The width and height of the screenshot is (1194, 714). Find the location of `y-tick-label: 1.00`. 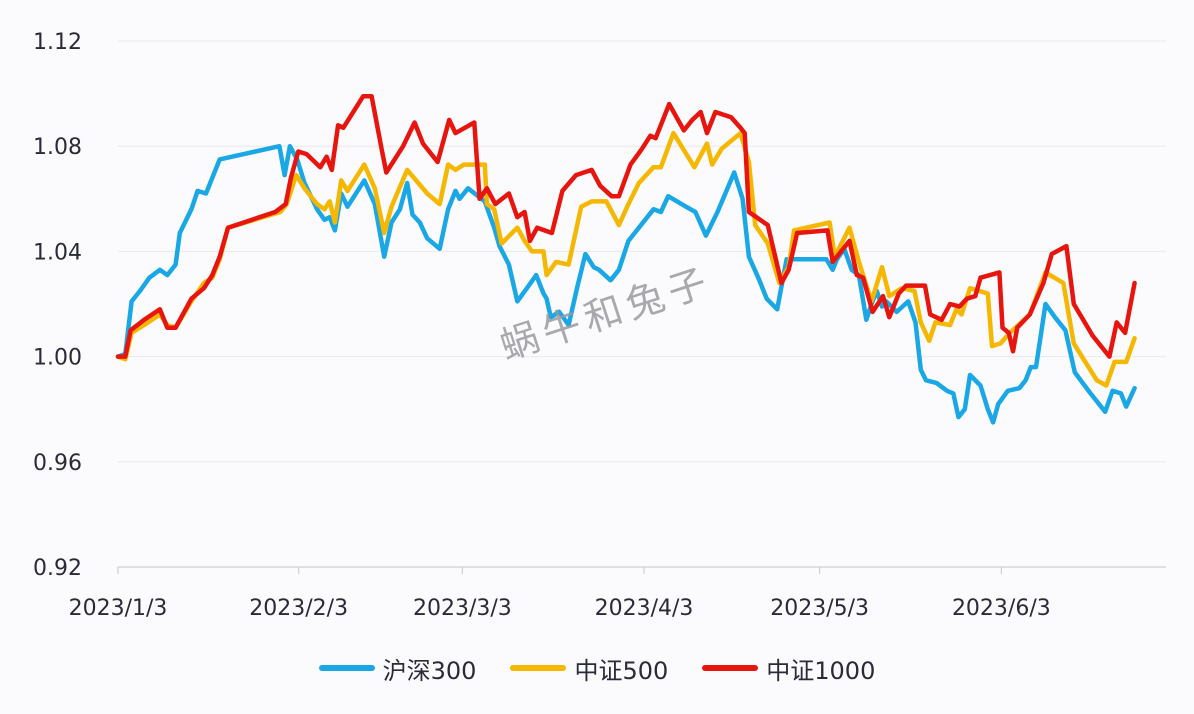

y-tick-label: 1.00 is located at coordinates (57, 358).